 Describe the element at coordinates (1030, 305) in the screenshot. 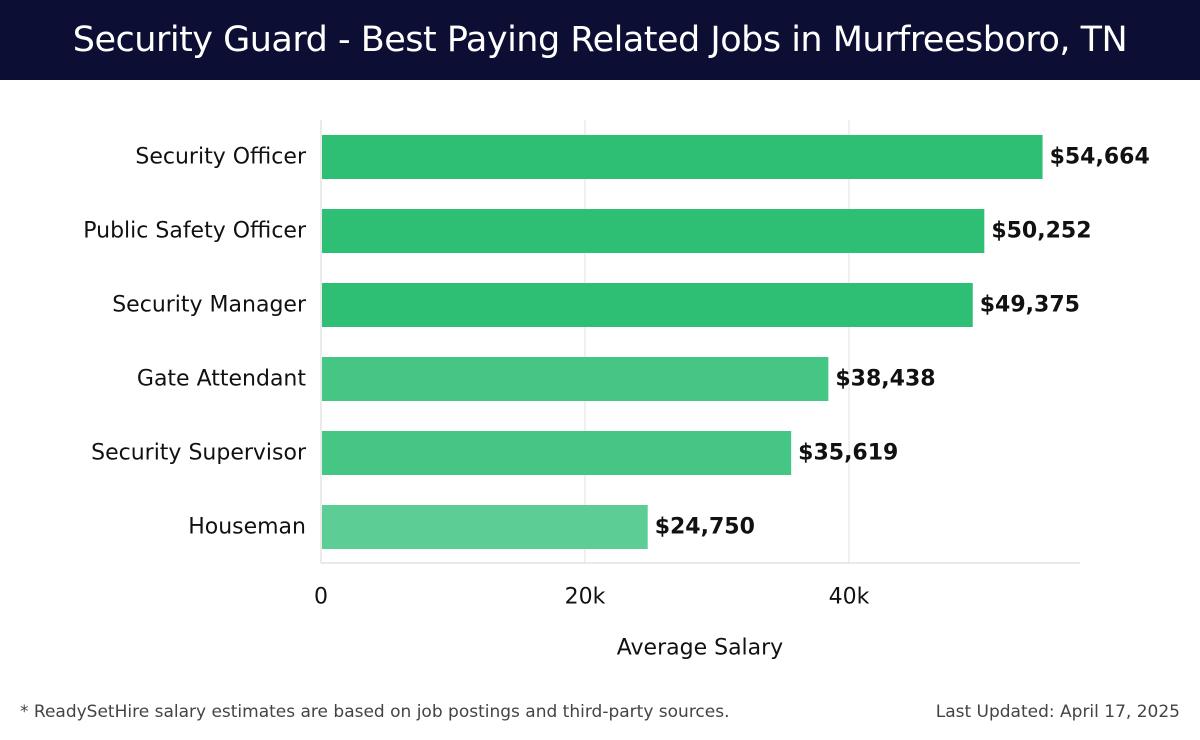

I see `value-label-2: $49,375` at that location.